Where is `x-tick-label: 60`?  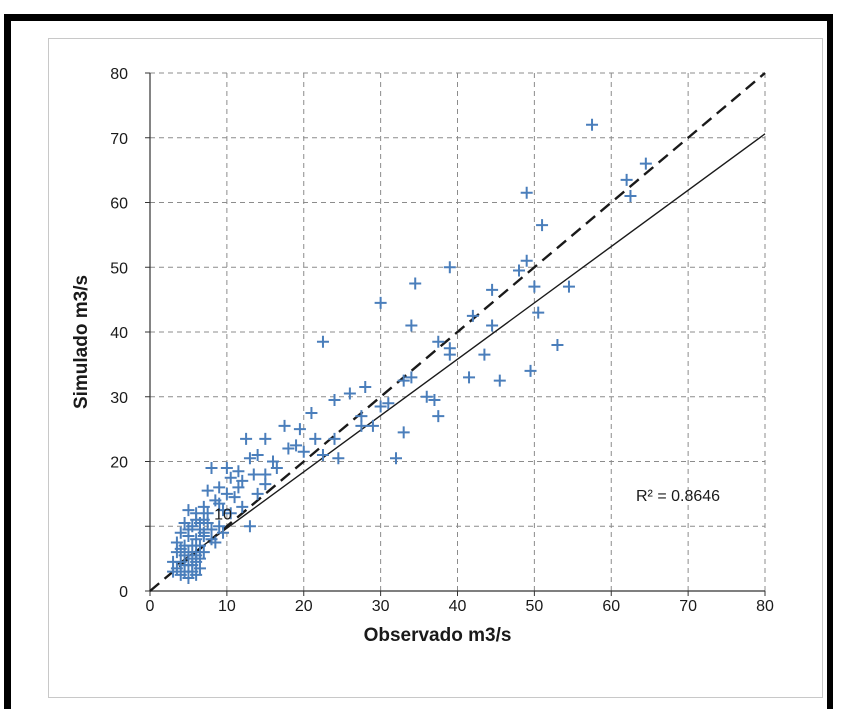
x-tick-label: 60 is located at coordinates (611, 606).